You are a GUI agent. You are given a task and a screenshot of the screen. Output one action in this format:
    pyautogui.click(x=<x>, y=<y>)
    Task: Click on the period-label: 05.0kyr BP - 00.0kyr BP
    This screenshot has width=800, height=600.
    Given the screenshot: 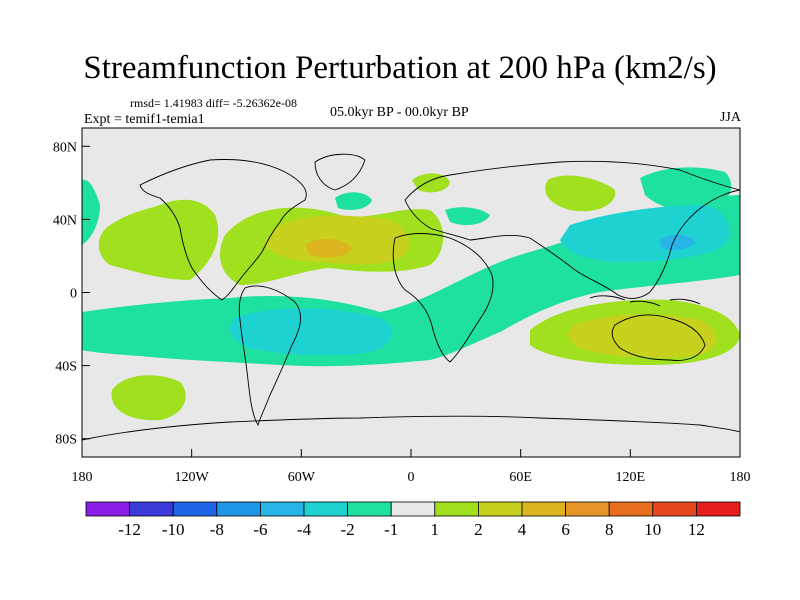 What is the action you would take?
    pyautogui.click(x=399, y=112)
    